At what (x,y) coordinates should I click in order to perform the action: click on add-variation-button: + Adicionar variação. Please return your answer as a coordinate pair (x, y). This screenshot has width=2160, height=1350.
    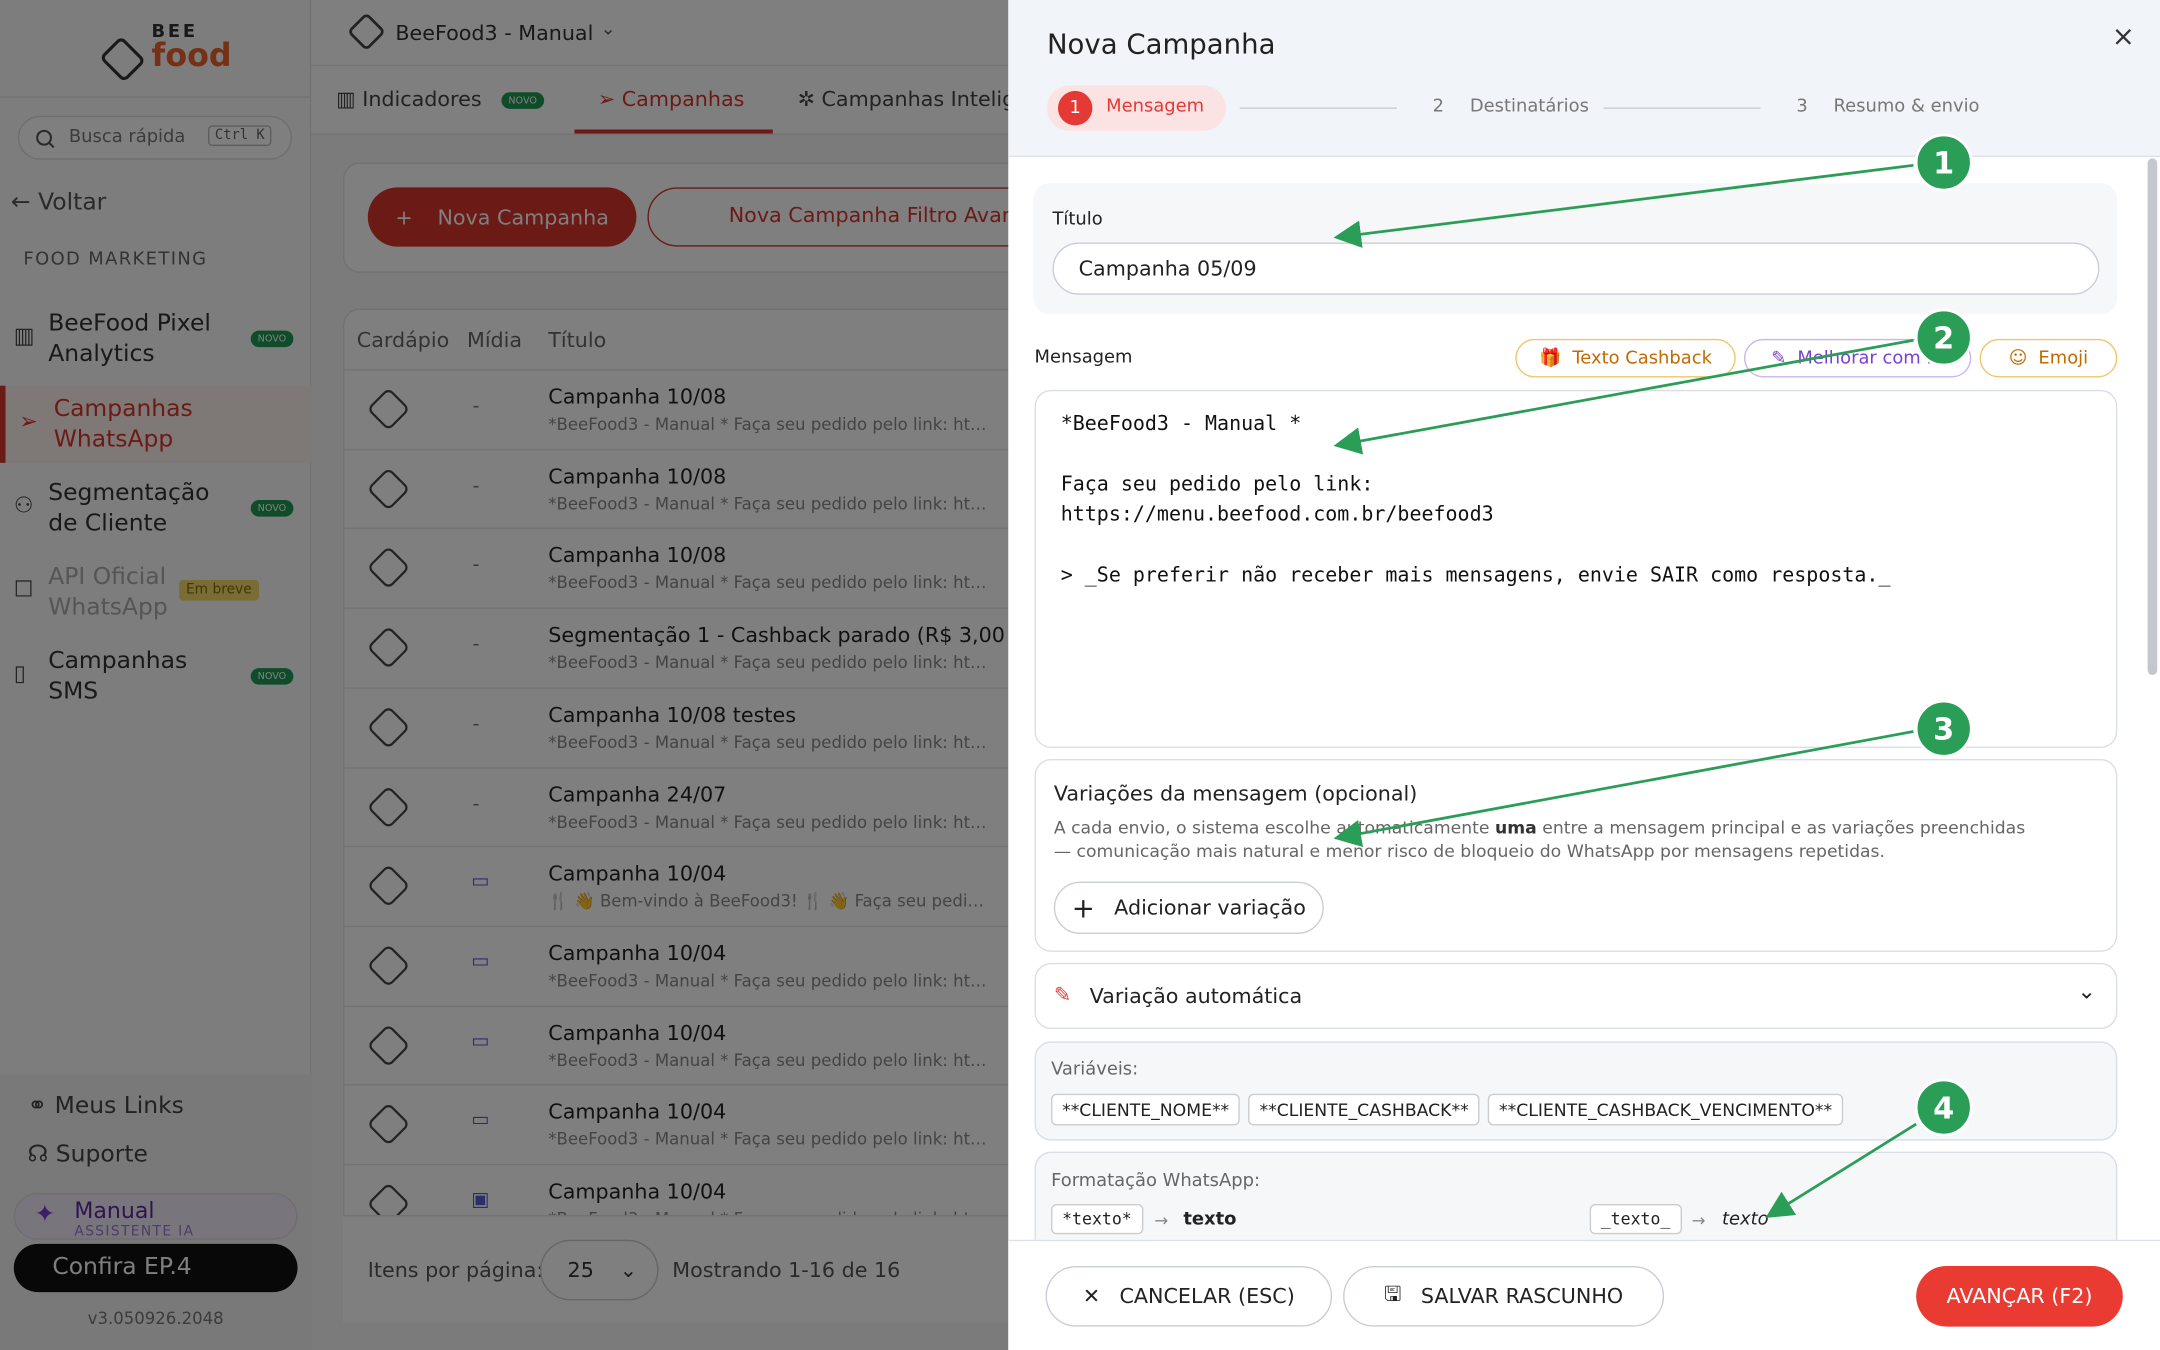
    Looking at the image, I should click on (1188, 907).